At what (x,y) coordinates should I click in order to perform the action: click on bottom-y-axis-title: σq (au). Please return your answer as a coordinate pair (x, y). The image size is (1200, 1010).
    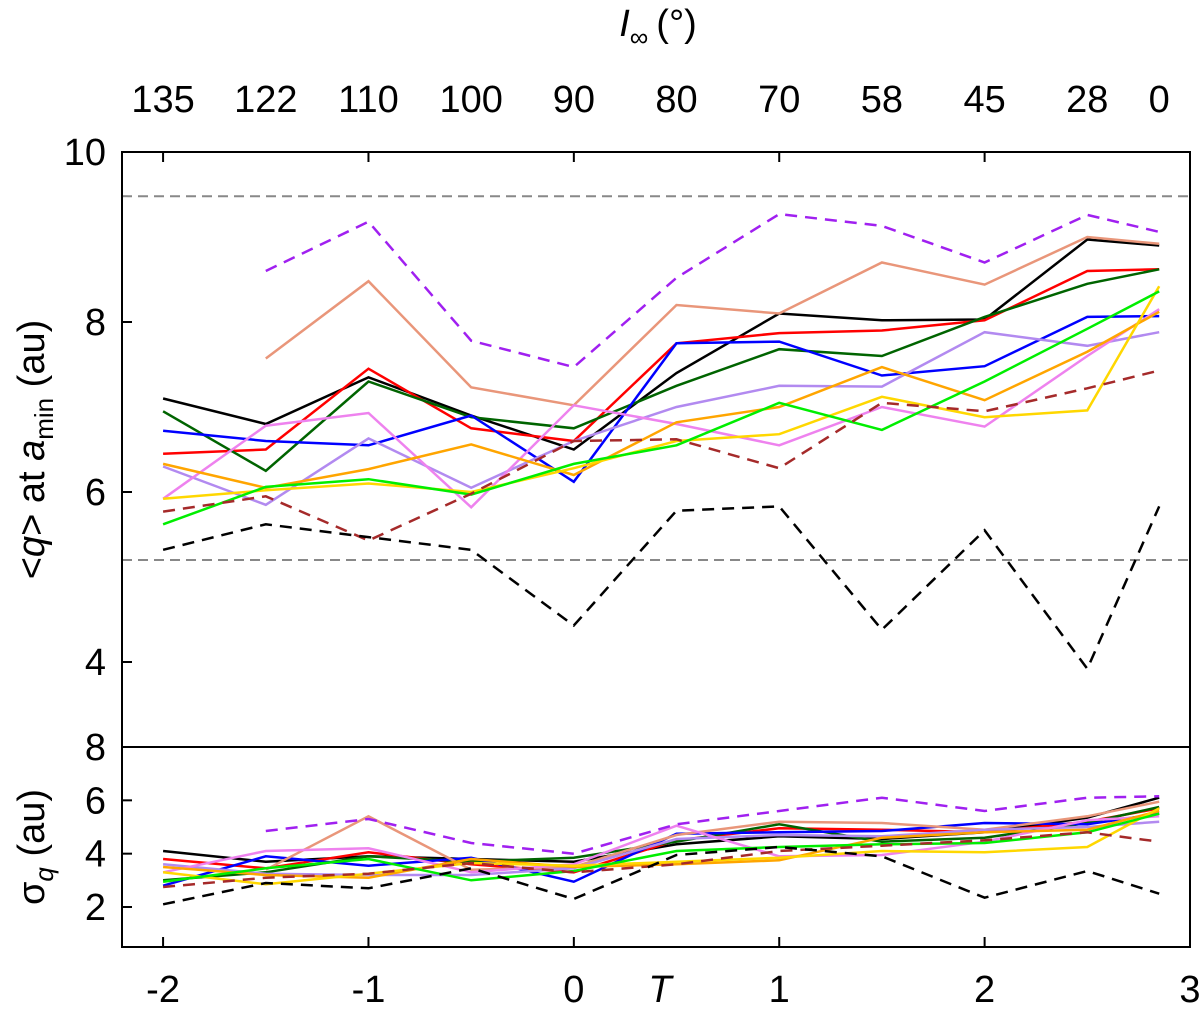
    Looking at the image, I should click on (35, 847).